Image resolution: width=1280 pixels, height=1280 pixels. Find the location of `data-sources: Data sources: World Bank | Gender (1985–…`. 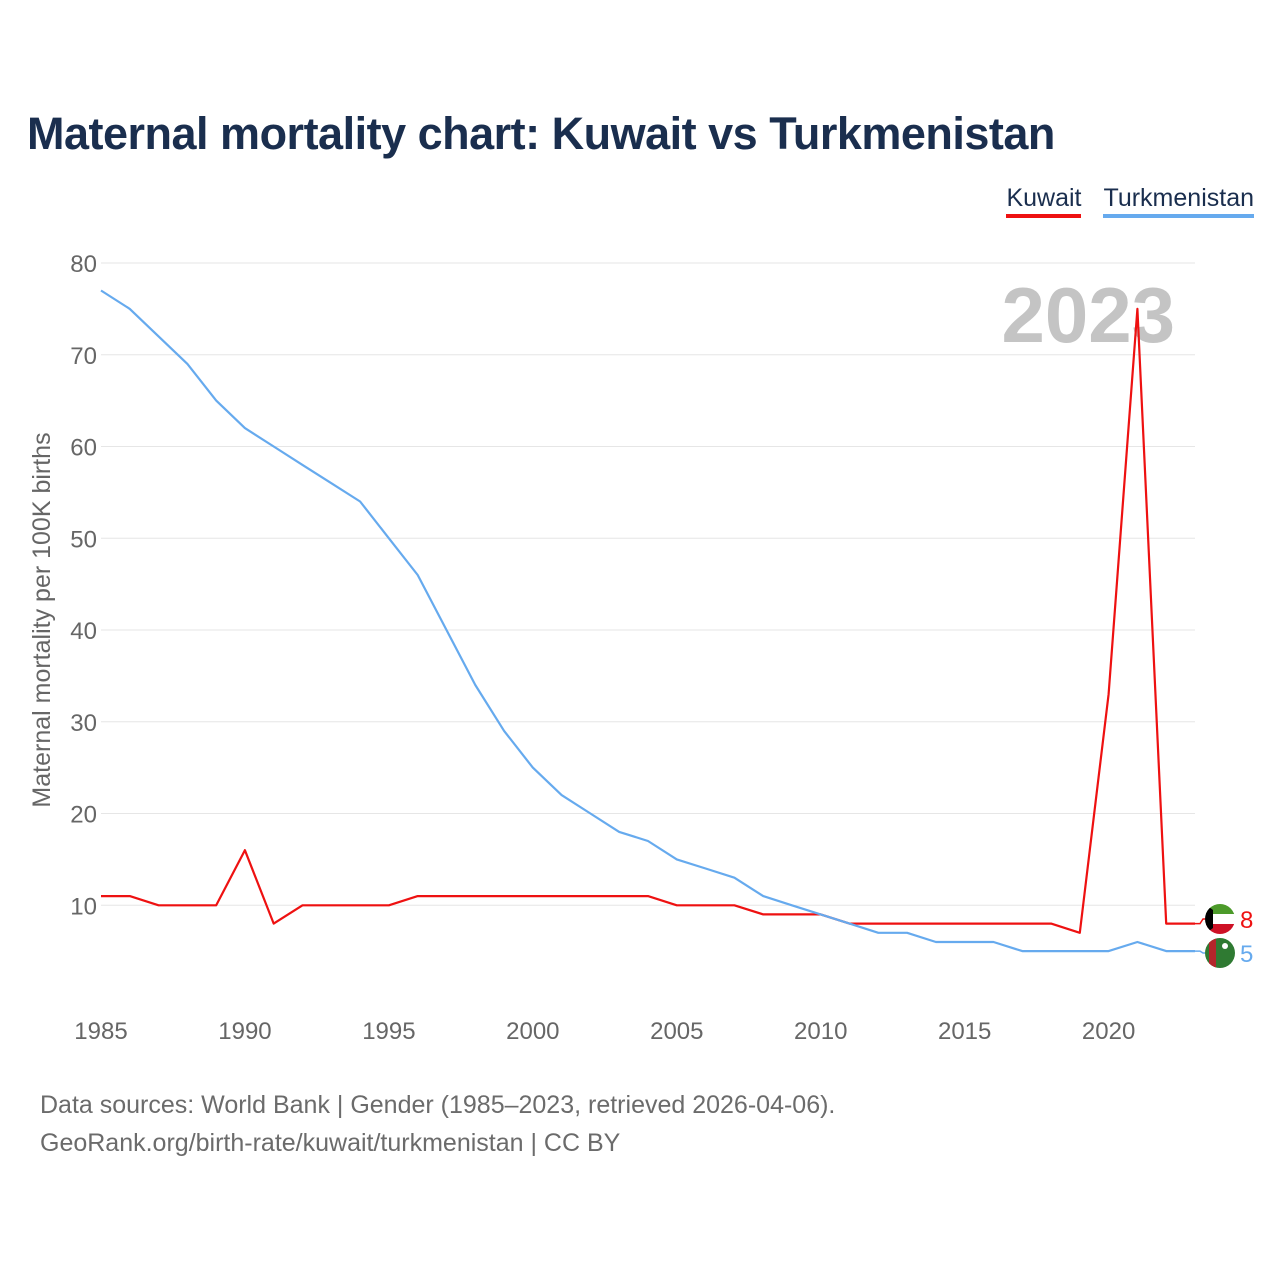

data-sources: Data sources: World Bank | Gender (1985–… is located at coordinates (437, 1124).